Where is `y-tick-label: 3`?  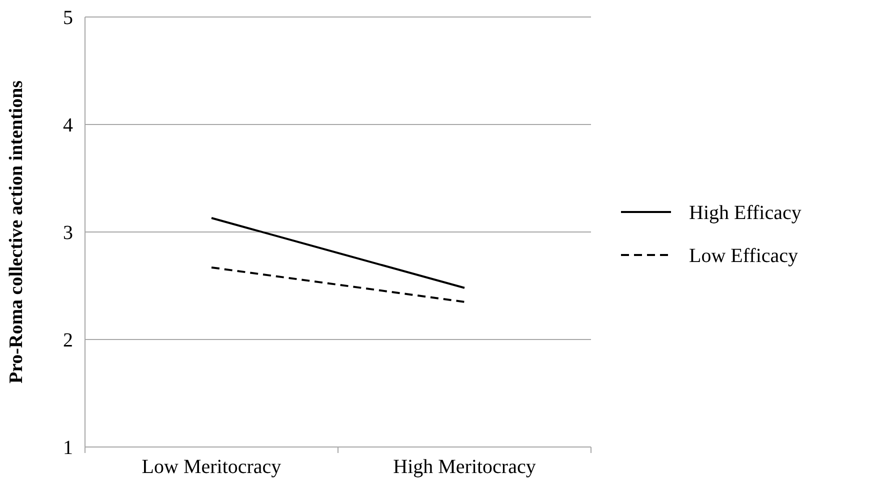
y-tick-label: 3 is located at coordinates (68, 233).